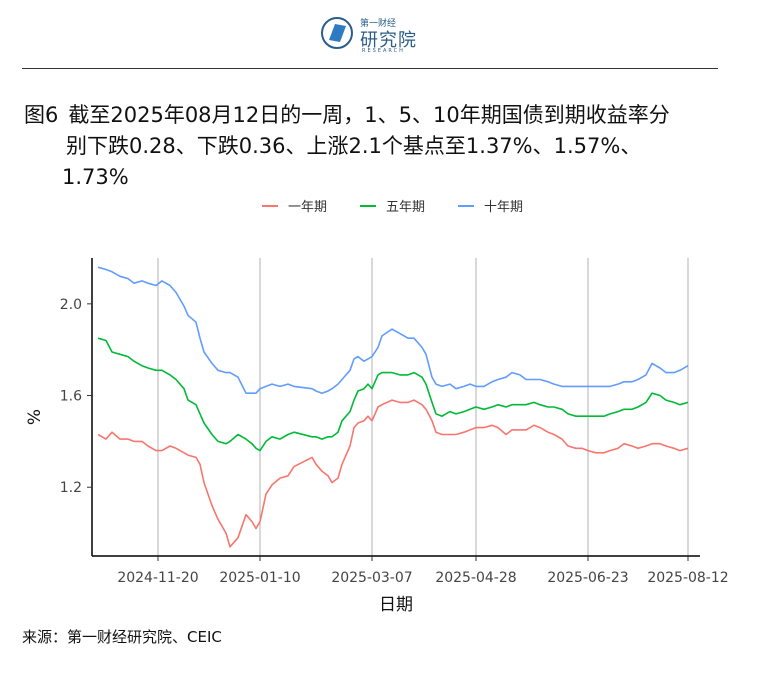  What do you see at coordinates (71, 305) in the screenshot?
I see `y-tick-label: 2.0` at bounding box center [71, 305].